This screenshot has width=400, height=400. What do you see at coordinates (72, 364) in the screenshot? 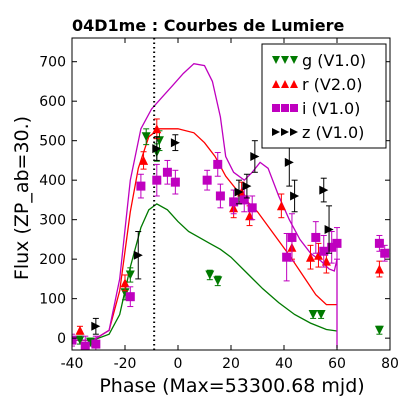
I see `x-tick-label-0: -40` at bounding box center [72, 364].